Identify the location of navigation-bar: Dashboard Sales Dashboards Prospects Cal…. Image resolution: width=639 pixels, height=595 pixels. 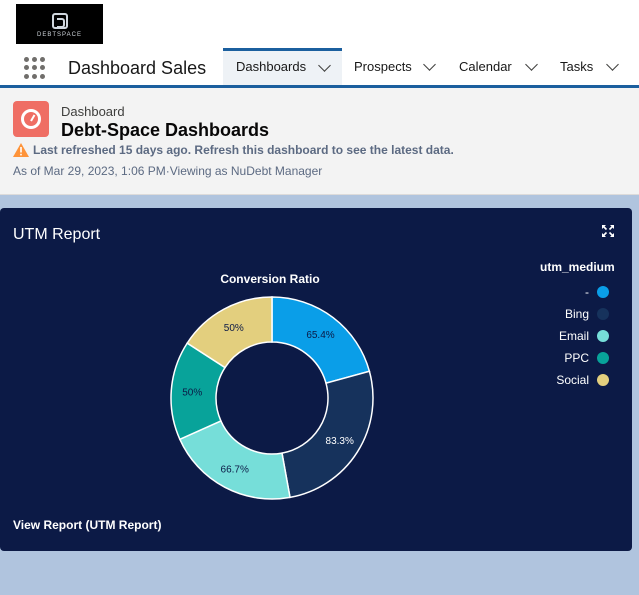
(319, 68).